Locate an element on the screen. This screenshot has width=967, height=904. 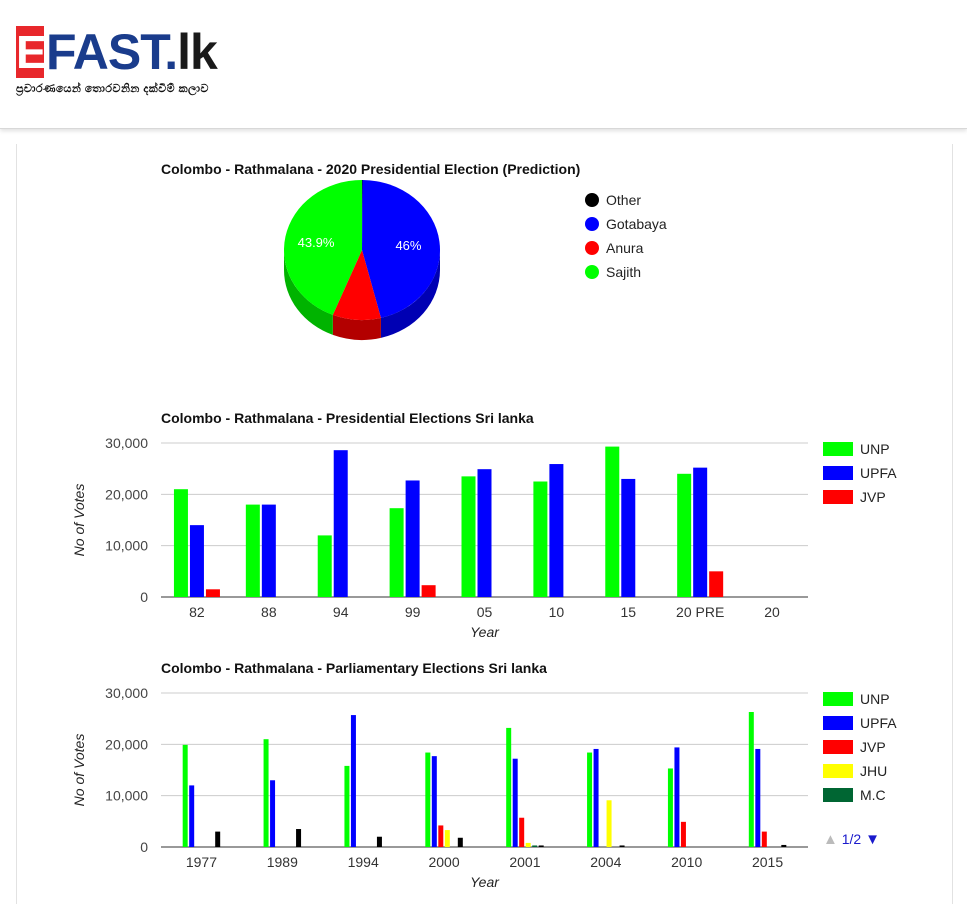
pie-legend-marker-other is located at coordinates (592, 200).